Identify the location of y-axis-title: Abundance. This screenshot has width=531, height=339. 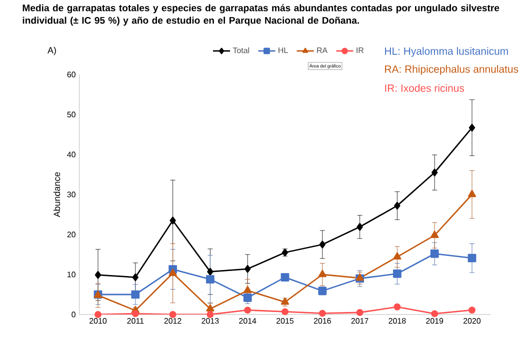
(56, 195).